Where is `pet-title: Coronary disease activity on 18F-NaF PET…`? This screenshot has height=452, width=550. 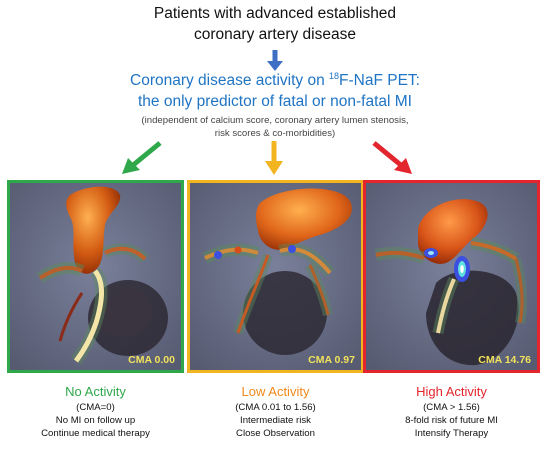
pet-title: Coronary disease activity on 18F-NaF PET… is located at coordinates (275, 91).